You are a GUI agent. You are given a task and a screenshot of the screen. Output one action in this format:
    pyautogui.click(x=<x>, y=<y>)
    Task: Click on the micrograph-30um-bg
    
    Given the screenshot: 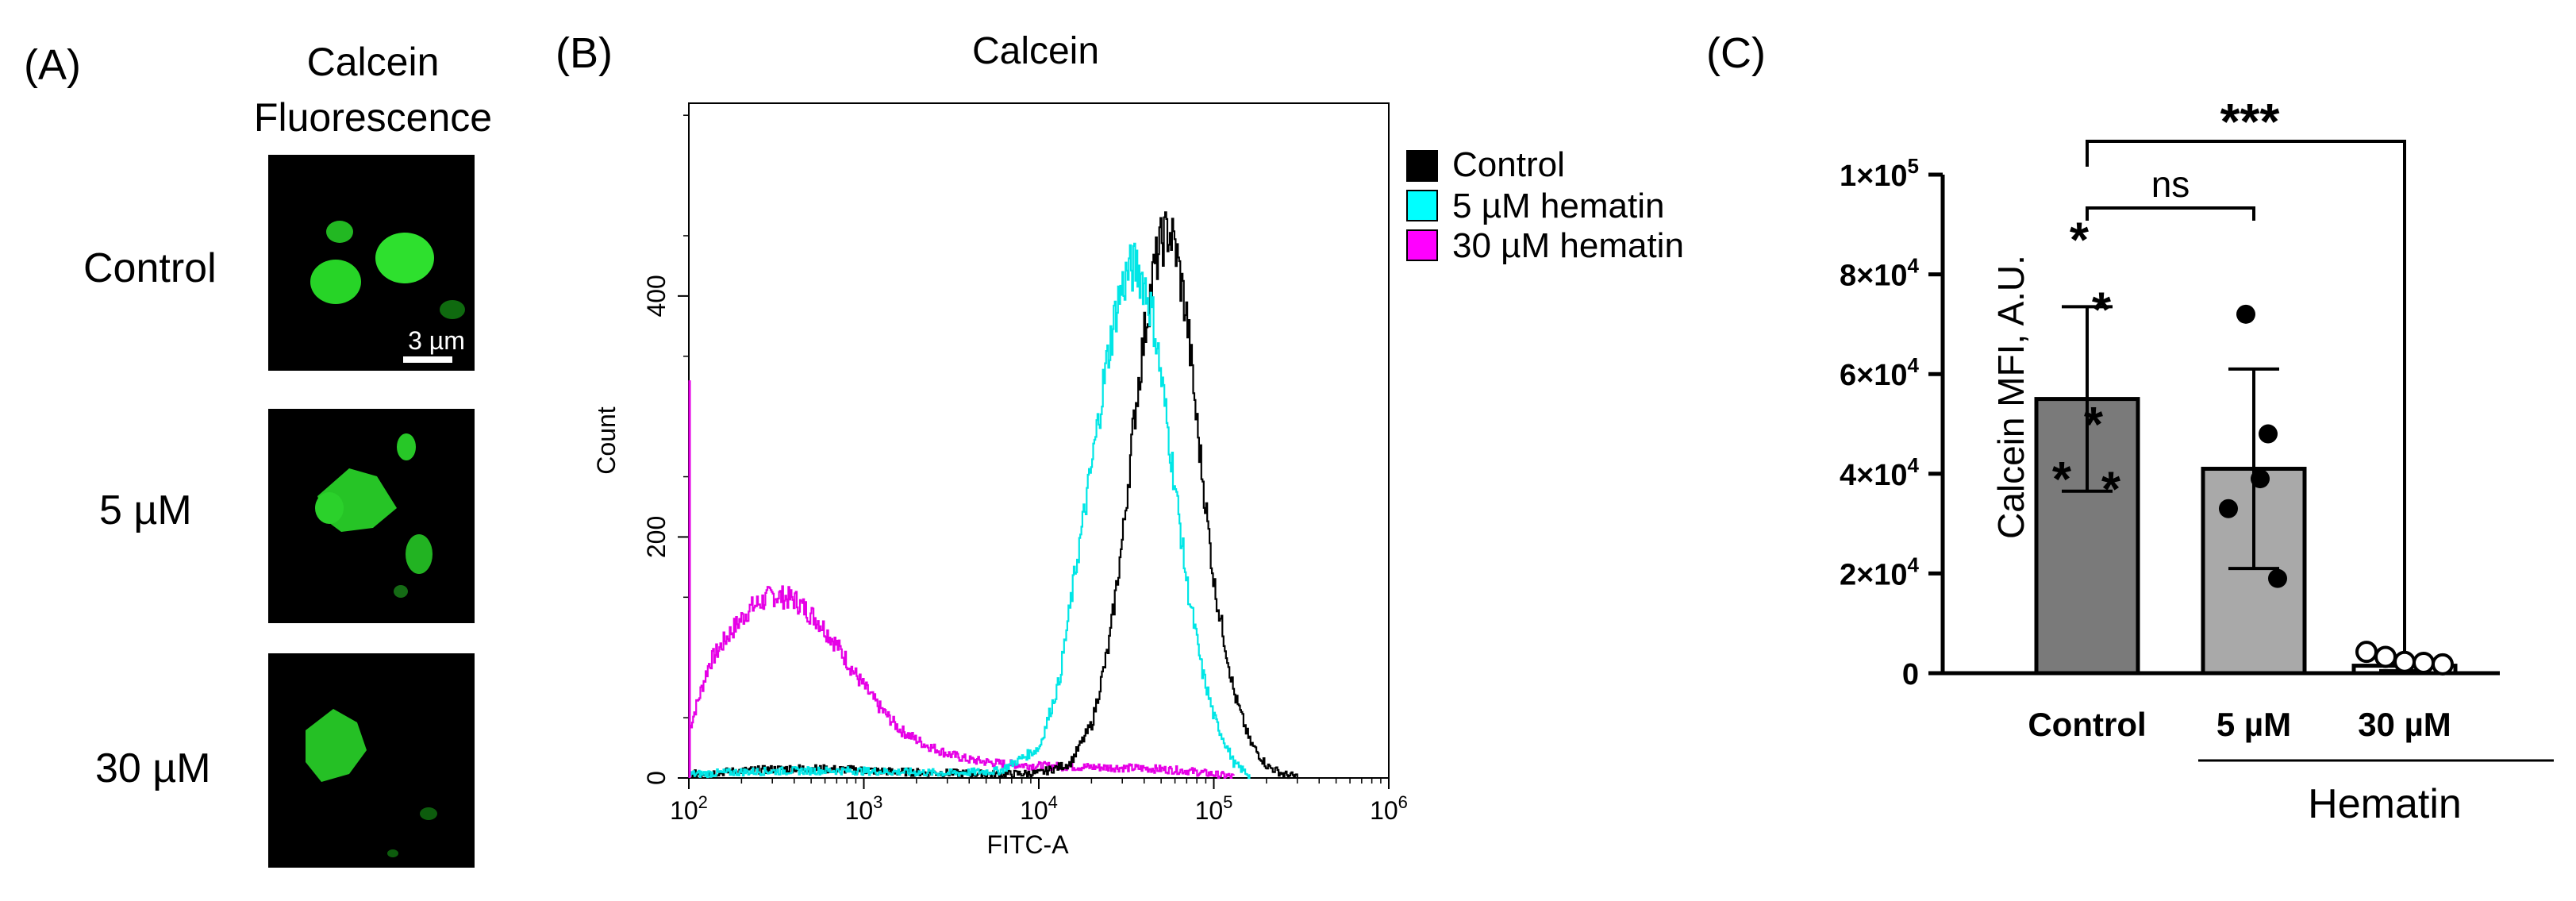 What is the action you would take?
    pyautogui.click(x=371, y=760)
    